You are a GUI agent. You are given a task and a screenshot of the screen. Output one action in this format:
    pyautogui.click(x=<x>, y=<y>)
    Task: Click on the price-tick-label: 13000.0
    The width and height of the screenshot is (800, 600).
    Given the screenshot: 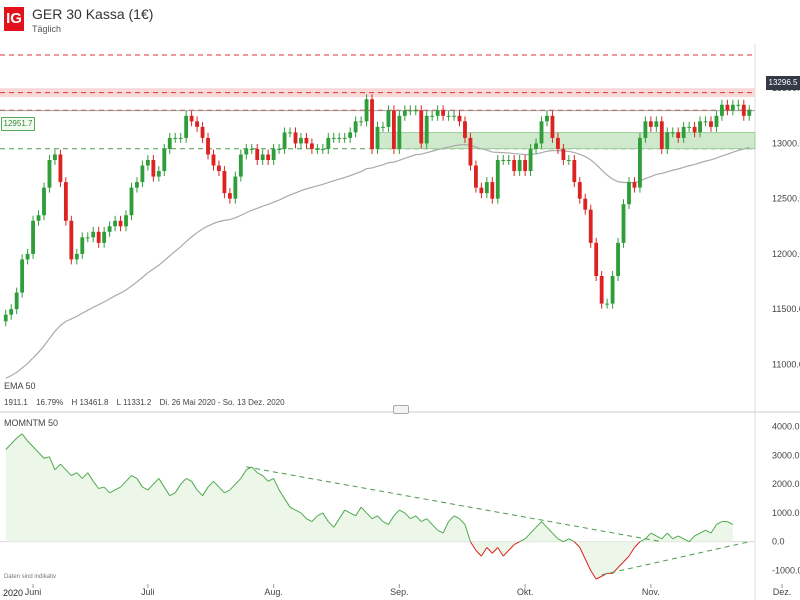 What is the action you would take?
    pyautogui.click(x=786, y=143)
    